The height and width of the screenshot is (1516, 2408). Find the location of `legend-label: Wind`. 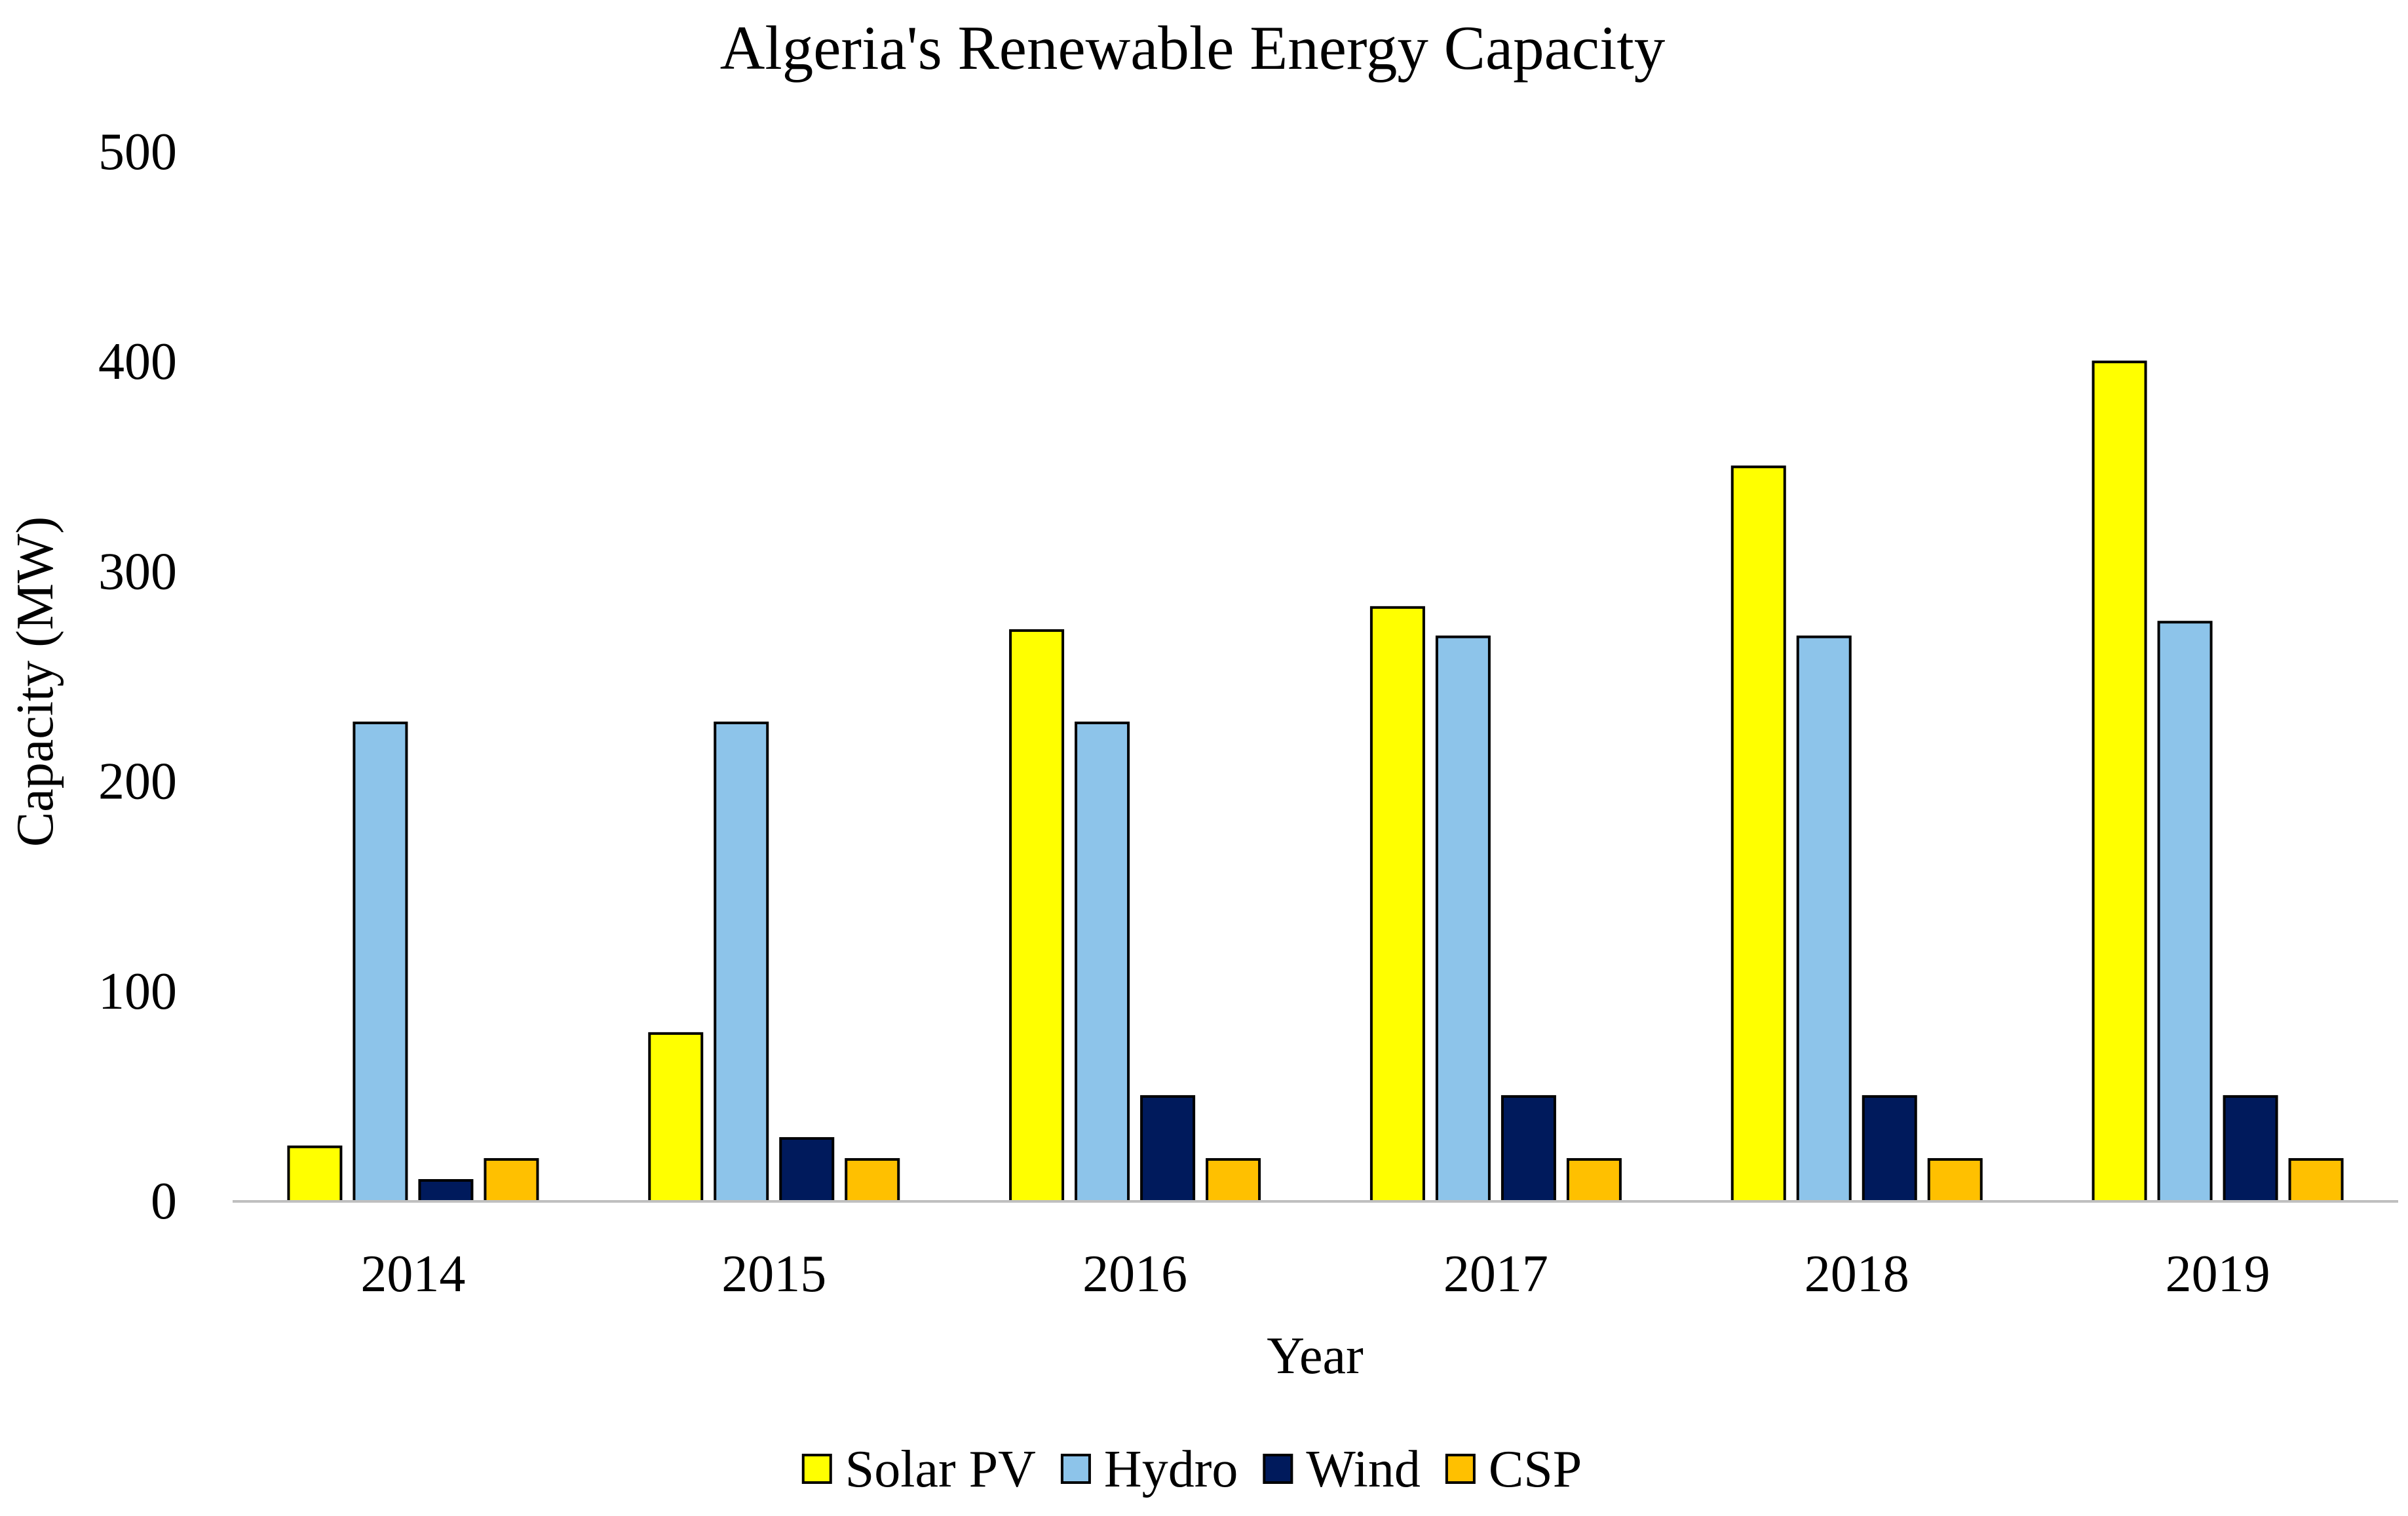

legend-label: Wind is located at coordinates (1364, 1470).